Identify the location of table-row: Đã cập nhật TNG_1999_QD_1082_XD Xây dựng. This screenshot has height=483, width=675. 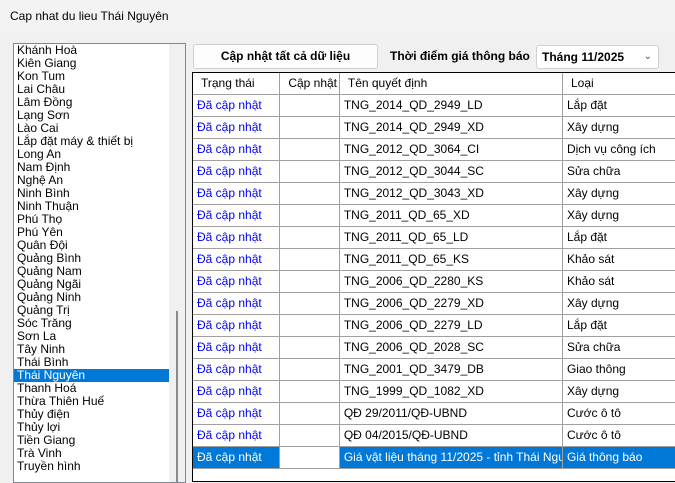
(434, 392).